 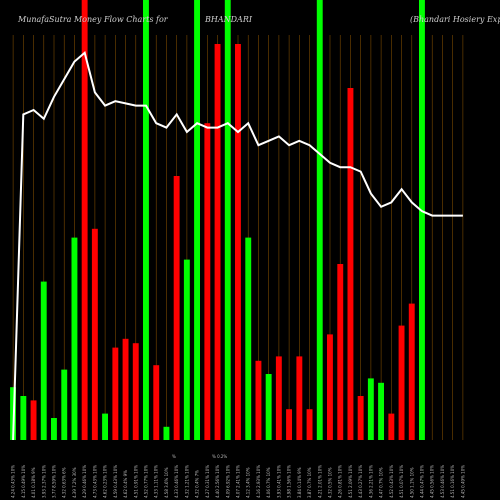 What do you see at coordinates (94, 481) in the screenshot?
I see `x-tick-label: 4.73 0.43% 10%` at bounding box center [94, 481].